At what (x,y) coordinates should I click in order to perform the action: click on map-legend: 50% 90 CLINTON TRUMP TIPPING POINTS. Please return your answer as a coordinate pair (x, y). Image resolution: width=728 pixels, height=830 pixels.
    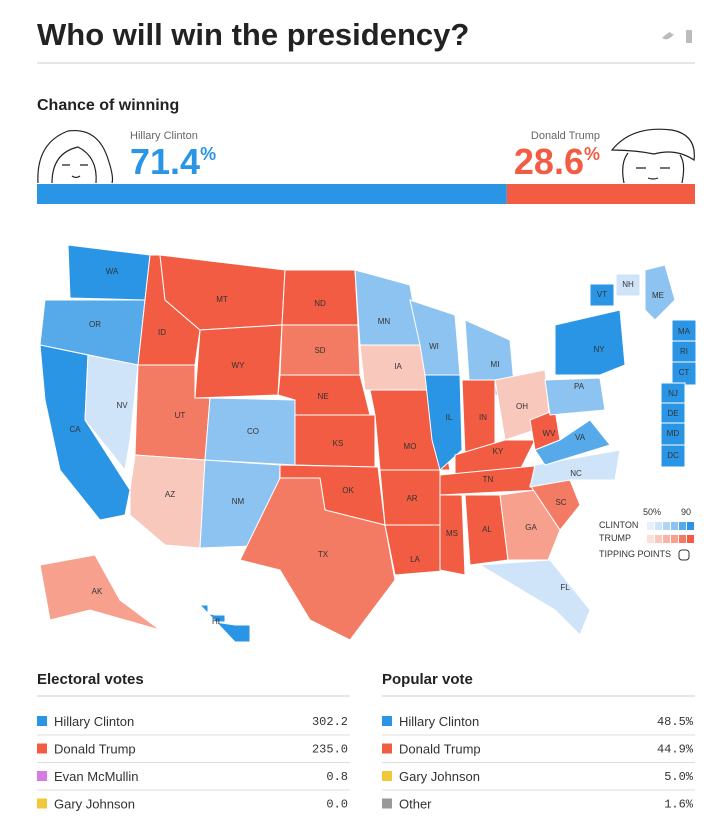
    Looking at the image, I should click on (646, 534).